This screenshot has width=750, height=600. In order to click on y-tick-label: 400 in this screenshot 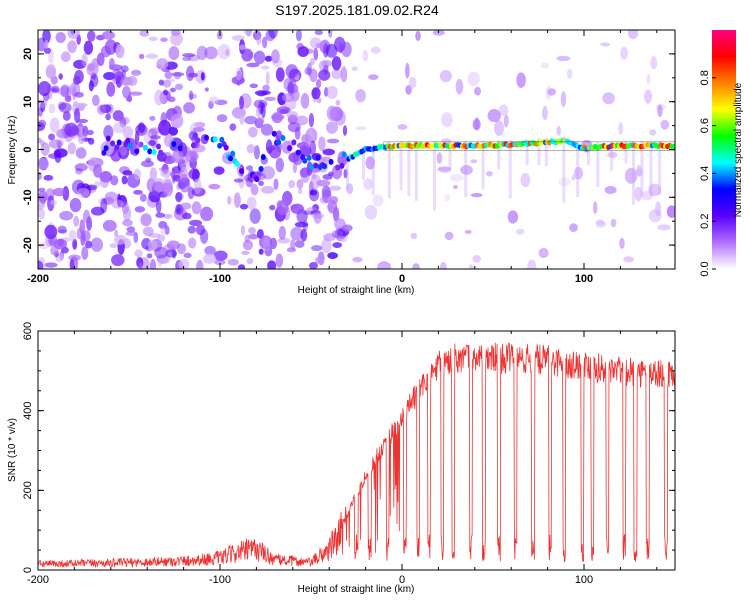, I will do `click(28, 410)`.